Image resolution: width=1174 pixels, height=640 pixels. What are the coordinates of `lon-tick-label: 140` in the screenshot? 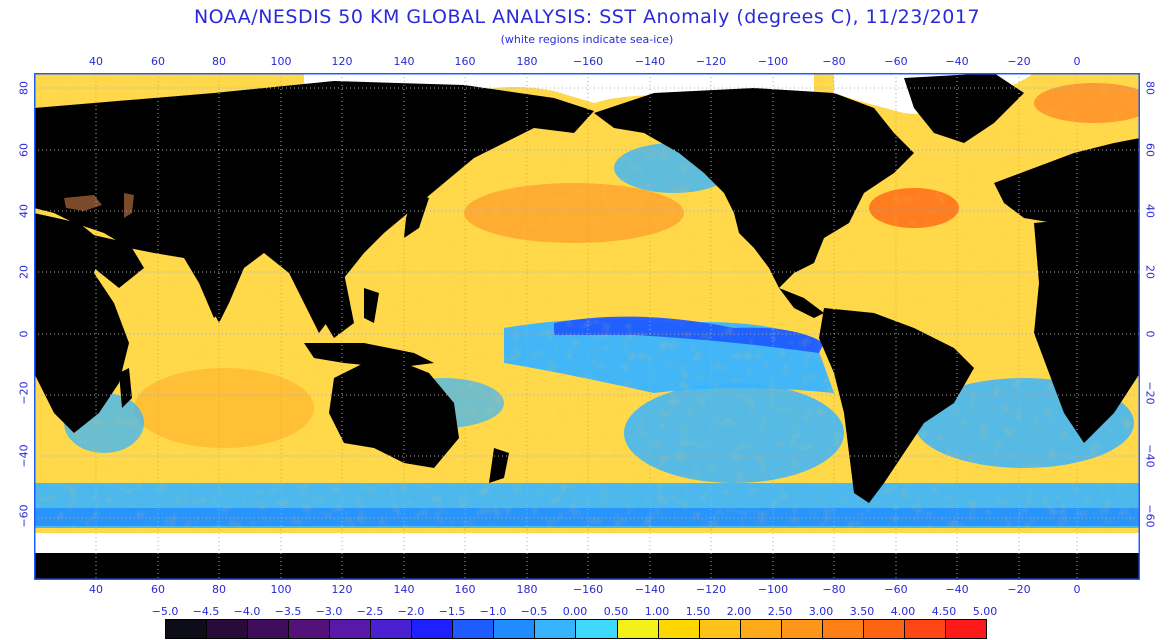 It's located at (404, 589).